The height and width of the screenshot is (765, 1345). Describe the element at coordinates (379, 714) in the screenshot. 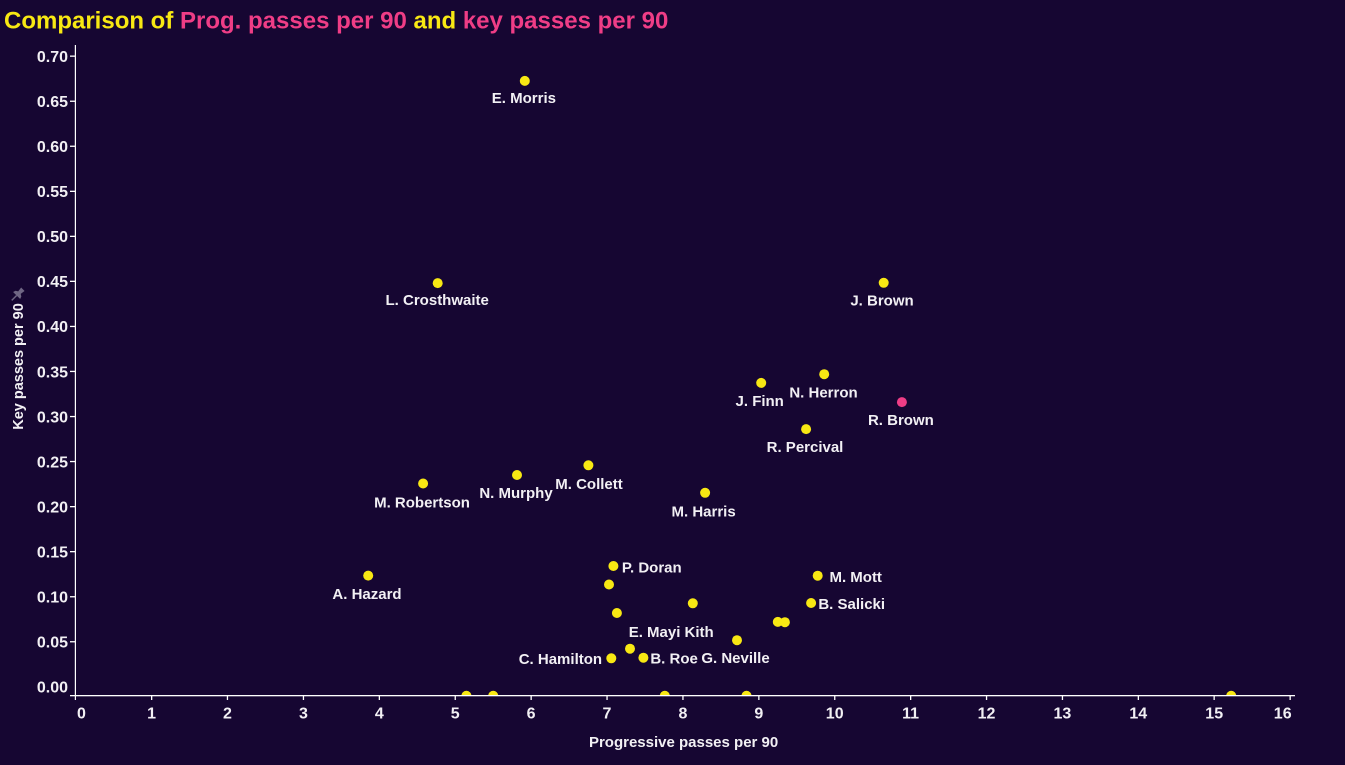

I see `svg-text: 4` at that location.